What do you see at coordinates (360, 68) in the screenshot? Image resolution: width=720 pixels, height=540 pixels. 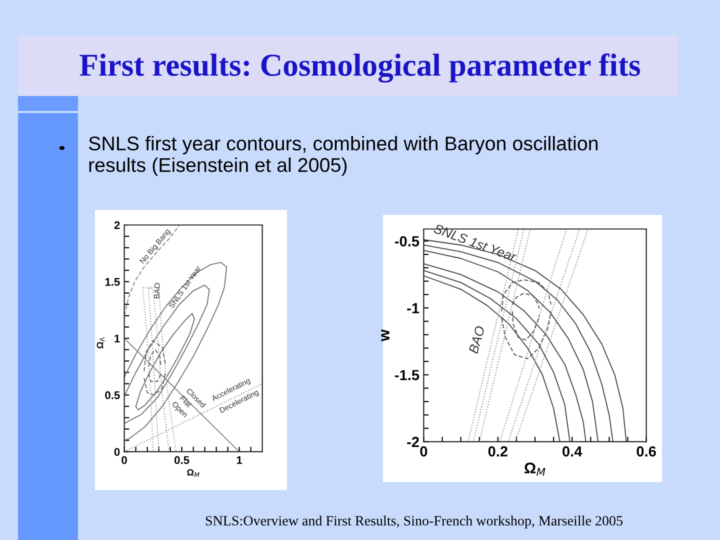 I see `text: First results: Cosmological parameter fits` at bounding box center [360, 68].